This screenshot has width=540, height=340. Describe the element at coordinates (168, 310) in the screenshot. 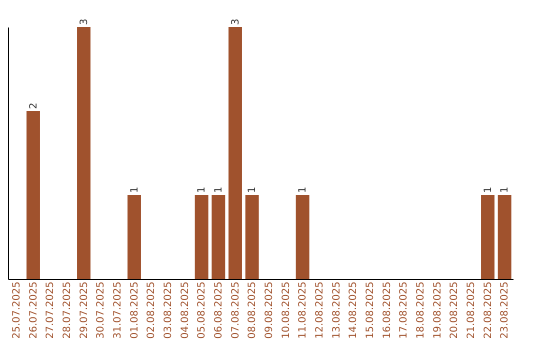

I see `x-tick-label: 03.08.2025` at that location.